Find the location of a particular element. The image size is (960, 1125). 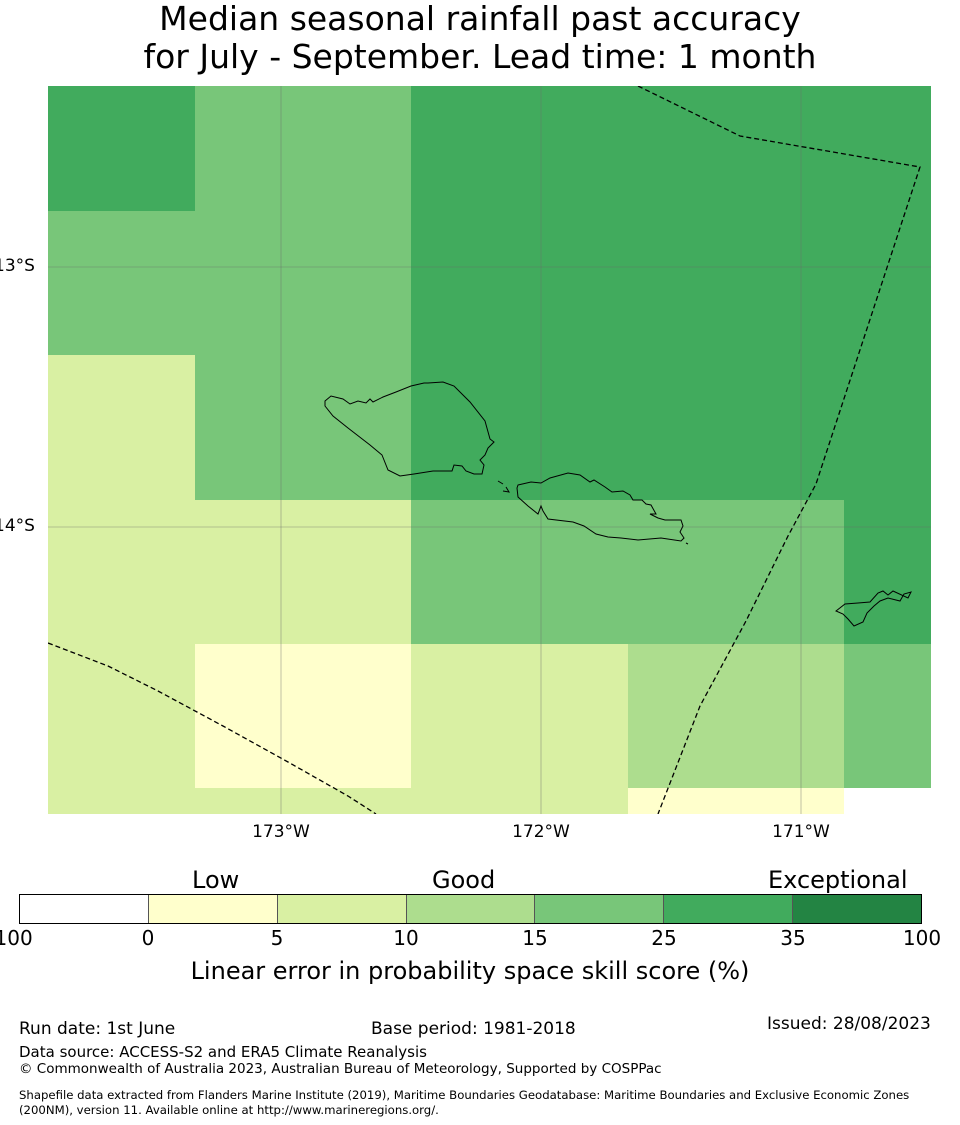

colorbar-category-good: Good is located at coordinates (464, 880).